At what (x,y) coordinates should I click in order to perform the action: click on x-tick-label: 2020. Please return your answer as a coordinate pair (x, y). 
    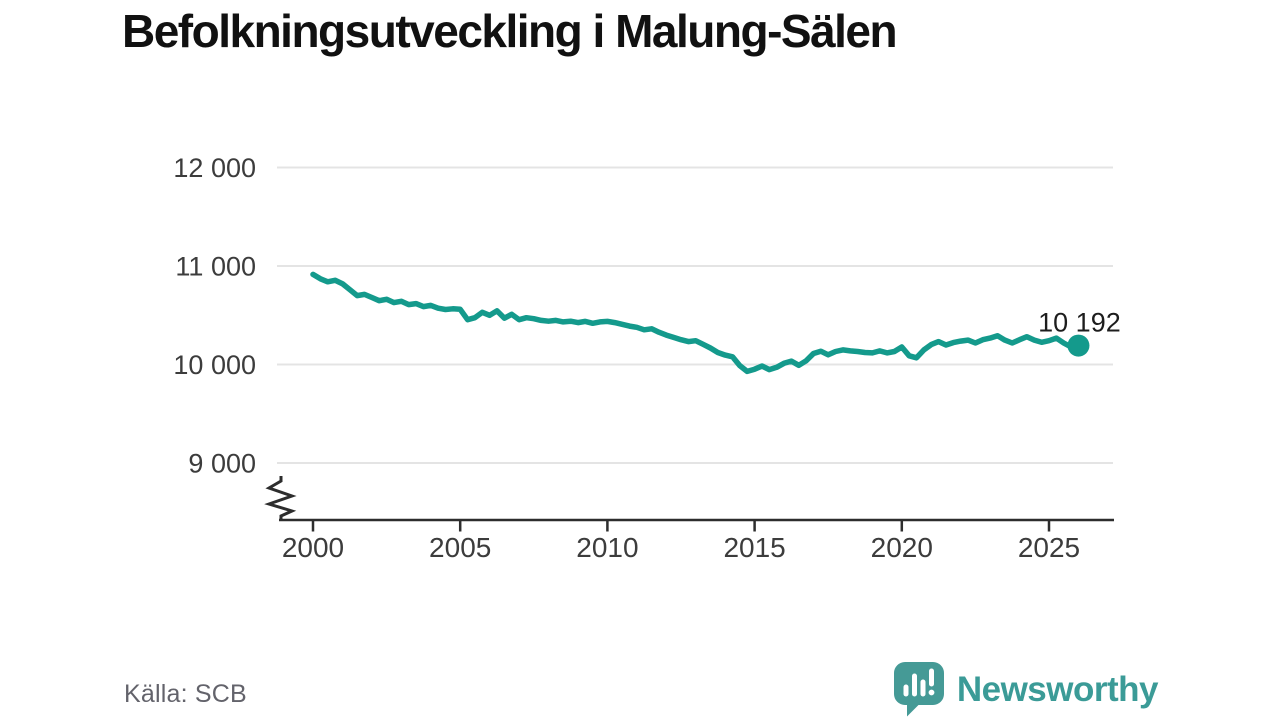
    Looking at the image, I should click on (902, 547).